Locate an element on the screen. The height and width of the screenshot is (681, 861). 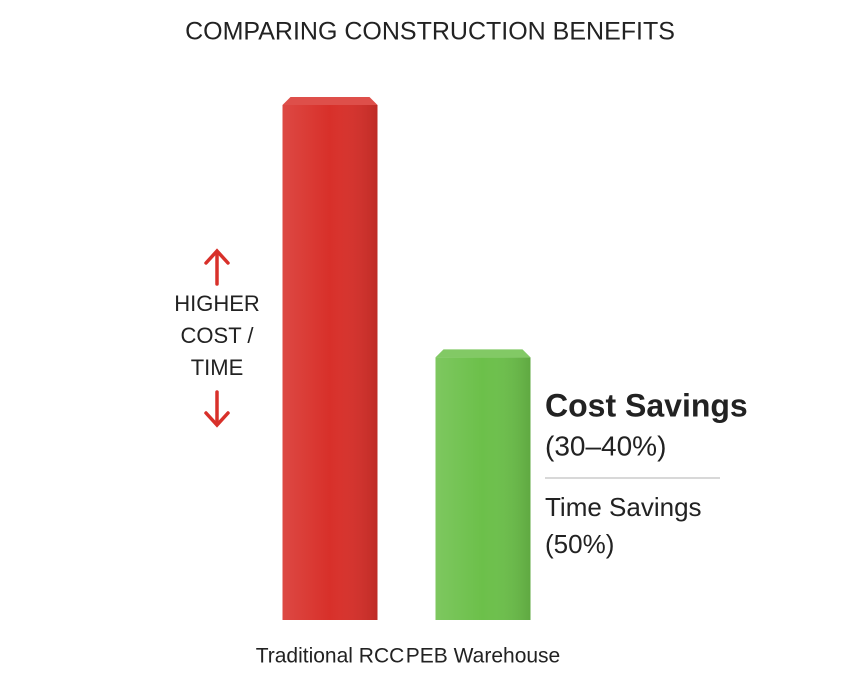
x-tick-label: PEB Warehouse is located at coordinates (483, 656).